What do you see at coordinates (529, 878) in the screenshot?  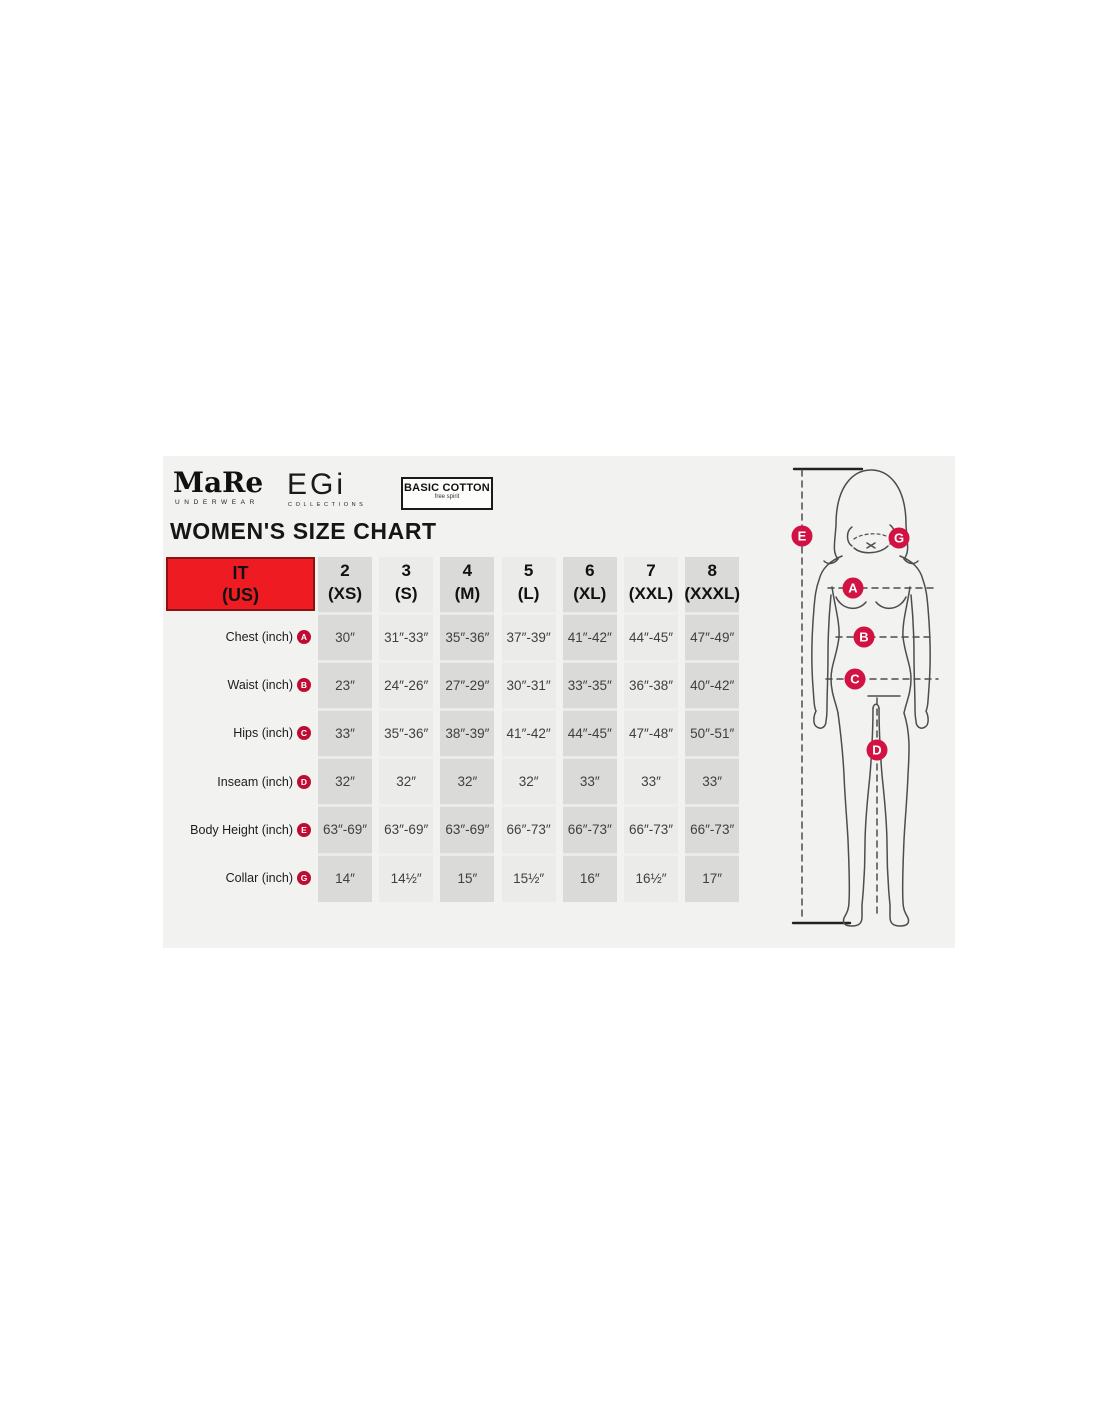 I see `size-cell: 15½″` at bounding box center [529, 878].